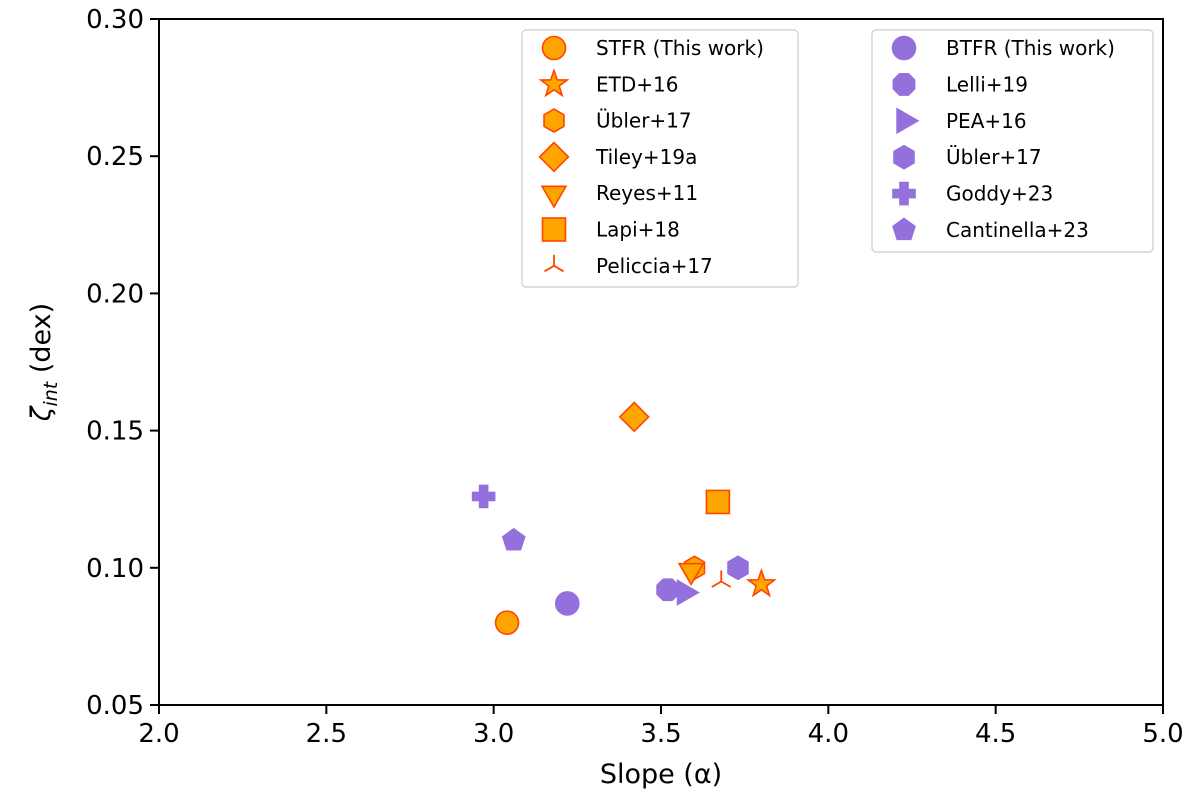 This screenshot has height=799, width=1200. What do you see at coordinates (115, 20) in the screenshot?
I see `y-tick-label: 0.30` at bounding box center [115, 20].